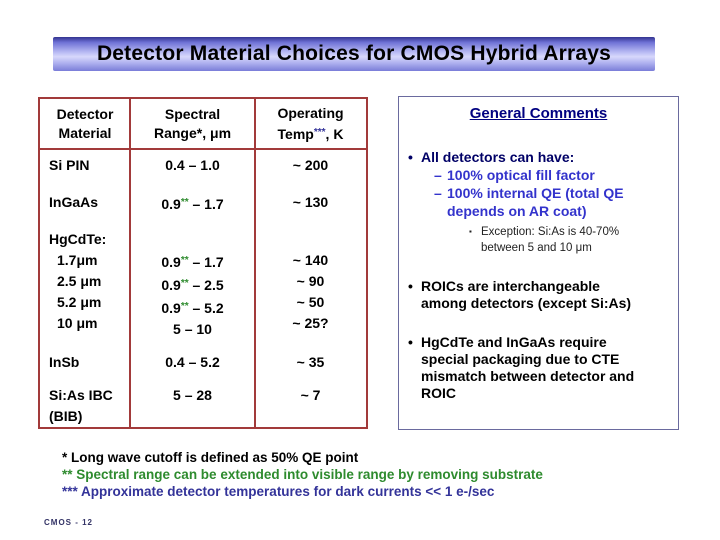  Describe the element at coordinates (85, 113) in the screenshot. I see `header-line: Detector` at that location.